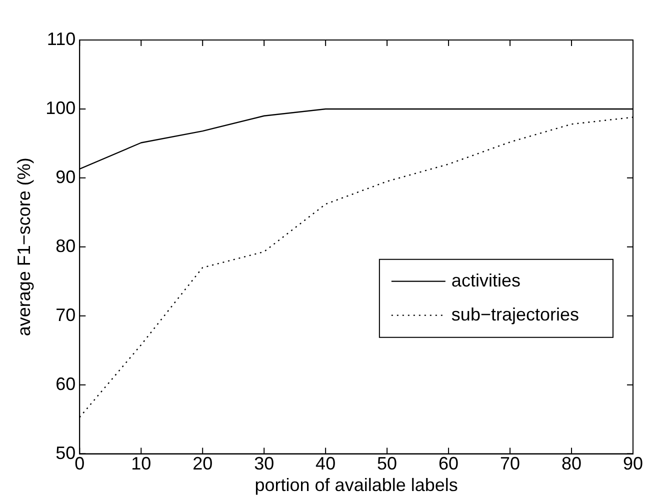 The height and width of the screenshot is (497, 647). Describe the element at coordinates (61, 108) in the screenshot. I see `y-tick-label: 100` at that location.